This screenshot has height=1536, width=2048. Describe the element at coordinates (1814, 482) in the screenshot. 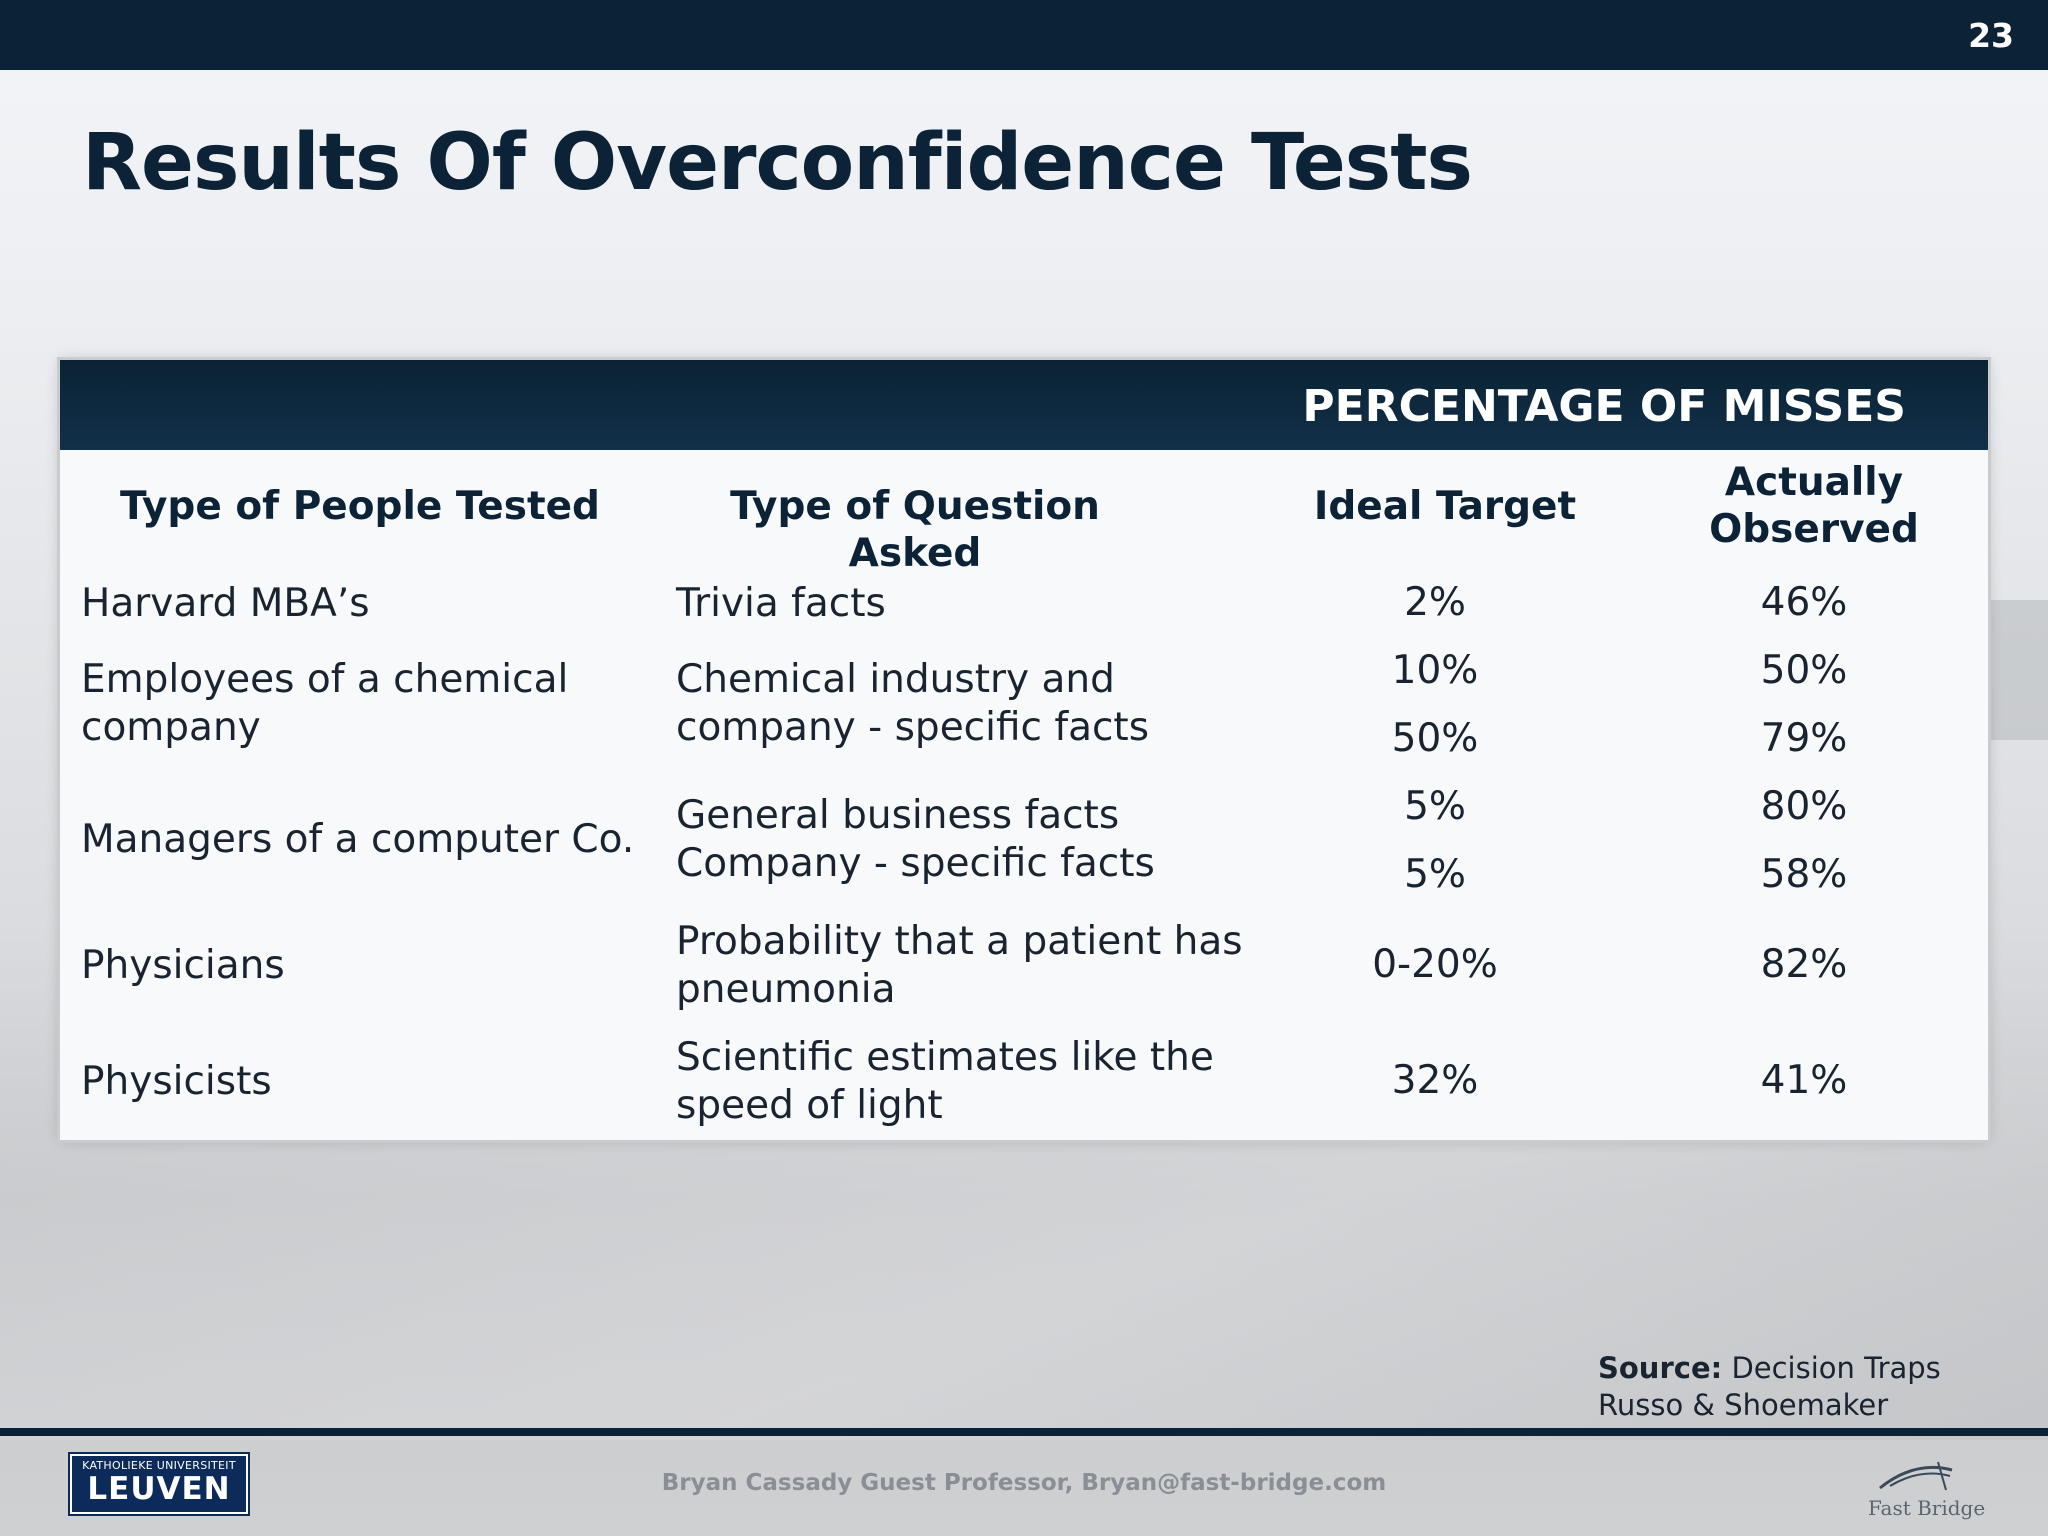

I see `column-header-observed-line1: Actually` at that location.